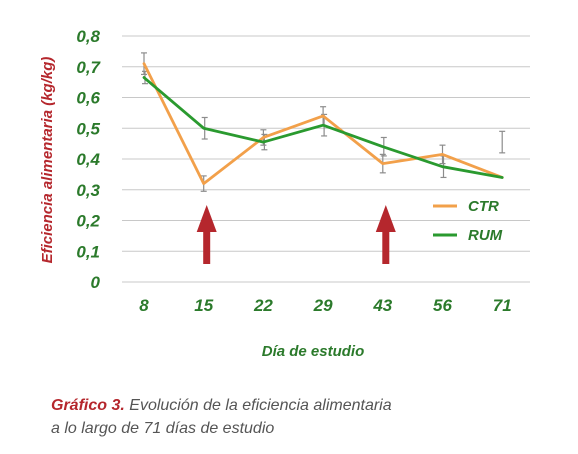 The width and height of the screenshot is (578, 454). I want to click on x-tick-label: 15, so click(203, 305).